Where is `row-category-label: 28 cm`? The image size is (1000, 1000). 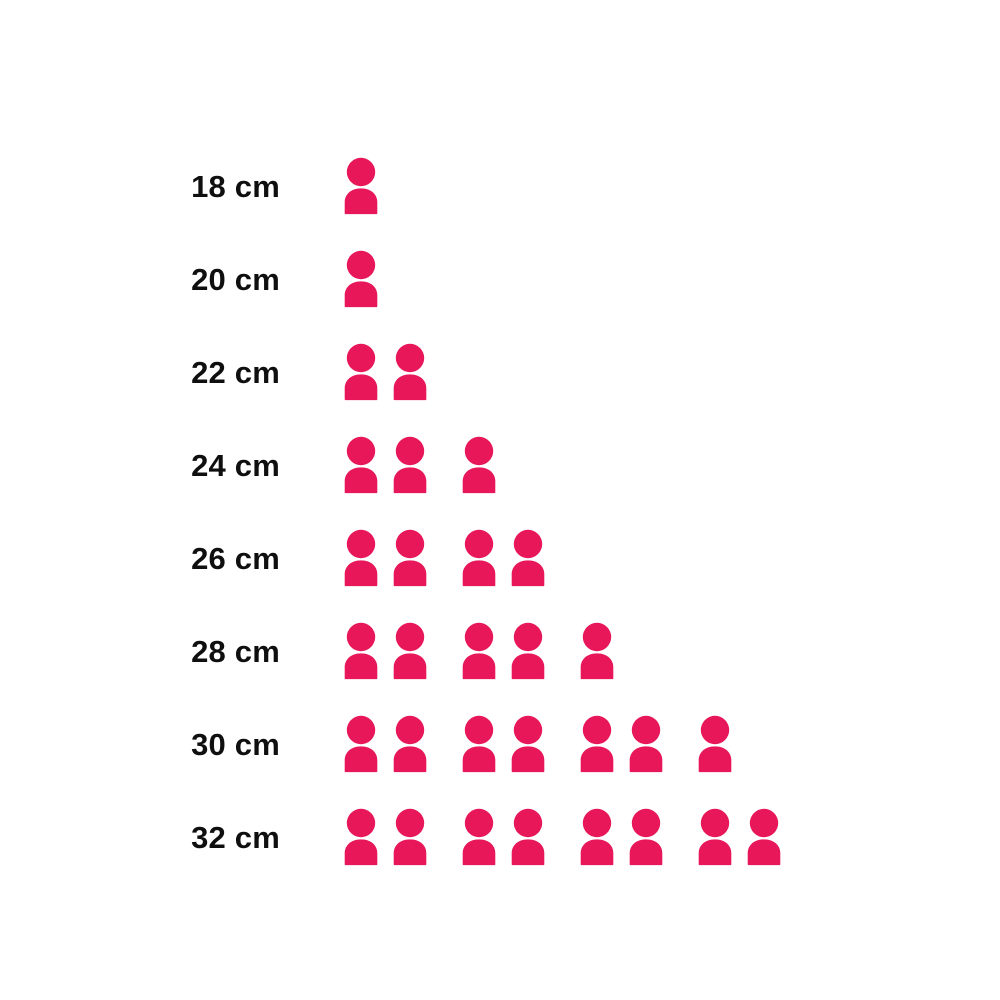 row-category-label: 28 cm is located at coordinates (235, 651).